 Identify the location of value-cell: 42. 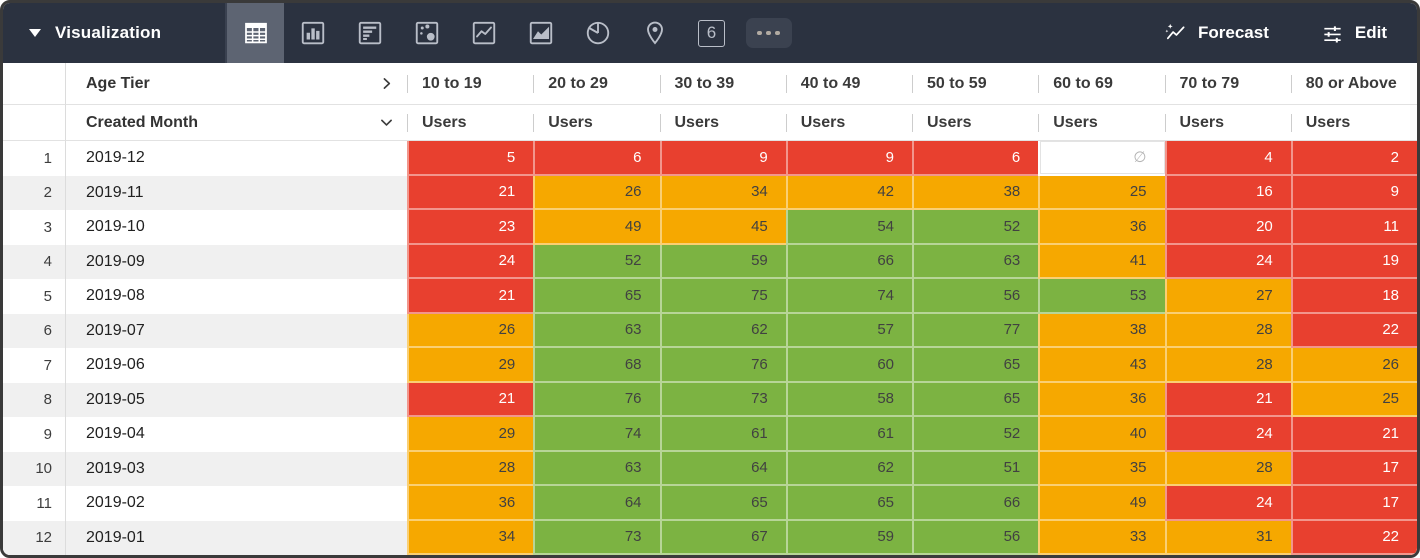
(848, 192).